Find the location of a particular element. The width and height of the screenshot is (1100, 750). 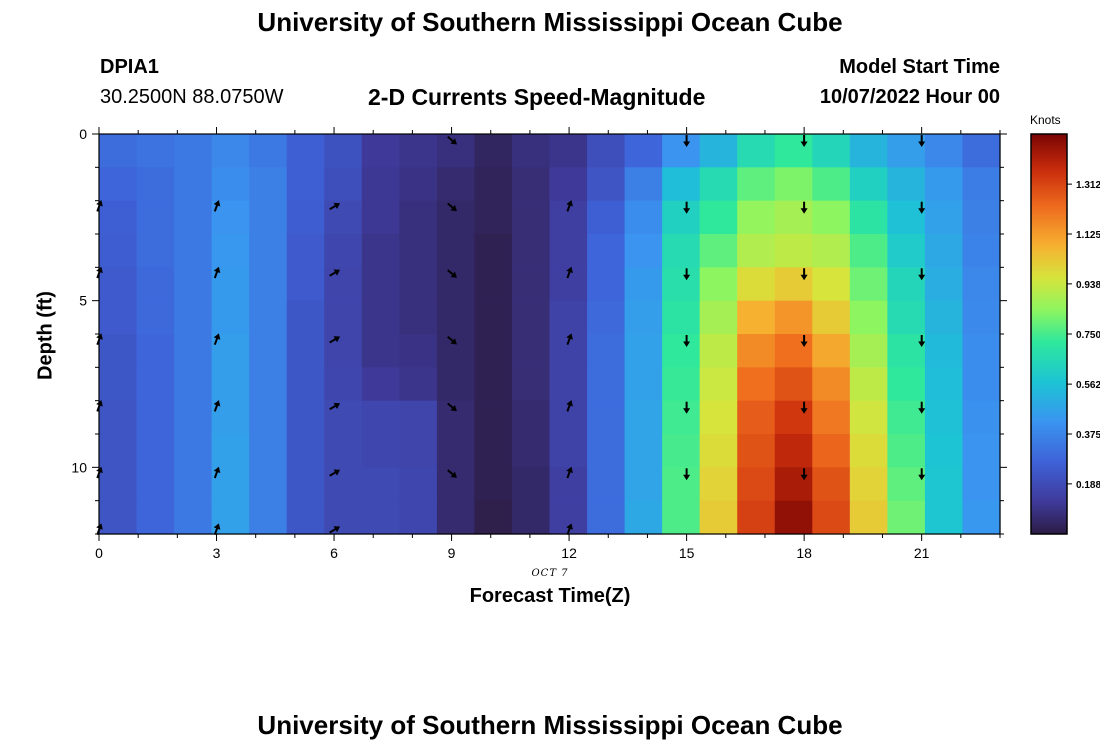

colorbar-tick-label: 1.125 is located at coordinates (1088, 235).